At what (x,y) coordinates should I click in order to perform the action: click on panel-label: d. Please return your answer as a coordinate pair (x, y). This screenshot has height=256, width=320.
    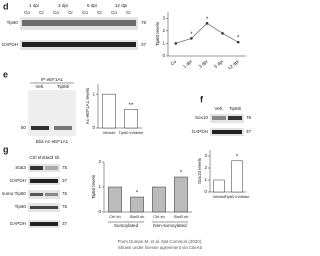
    Looking at the image, I should click on (6, 6).